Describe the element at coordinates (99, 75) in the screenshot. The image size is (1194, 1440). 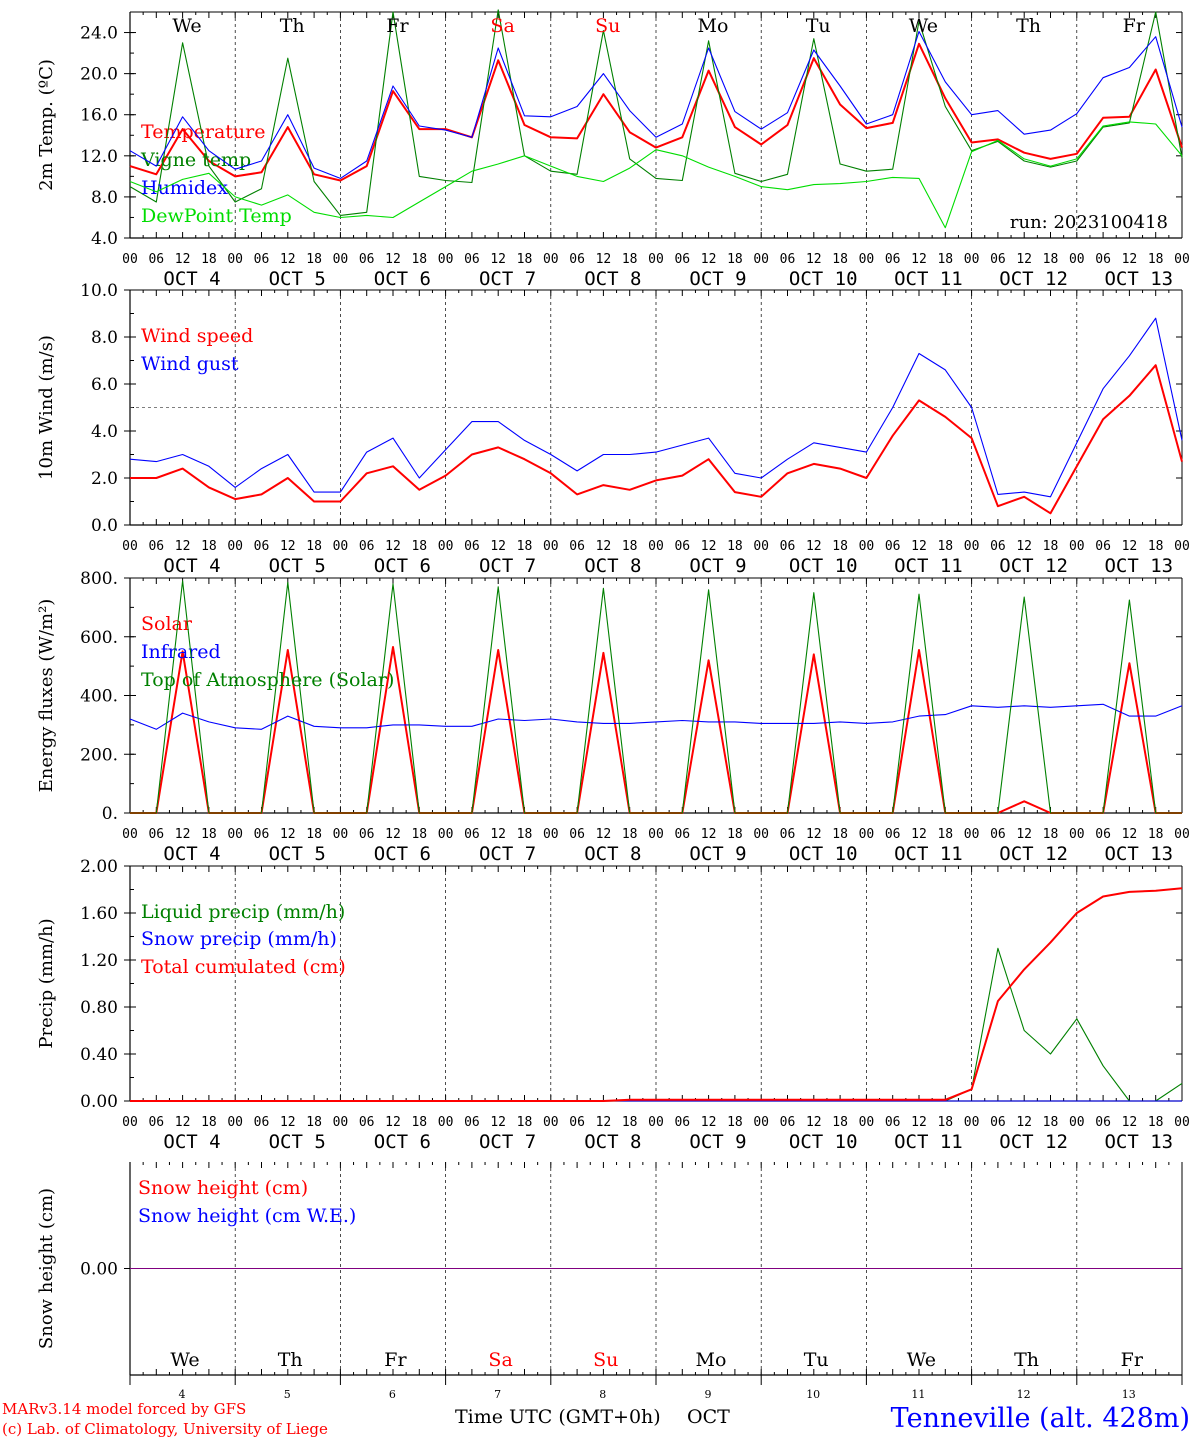
I see `y-tick-label: 20.0` at that location.